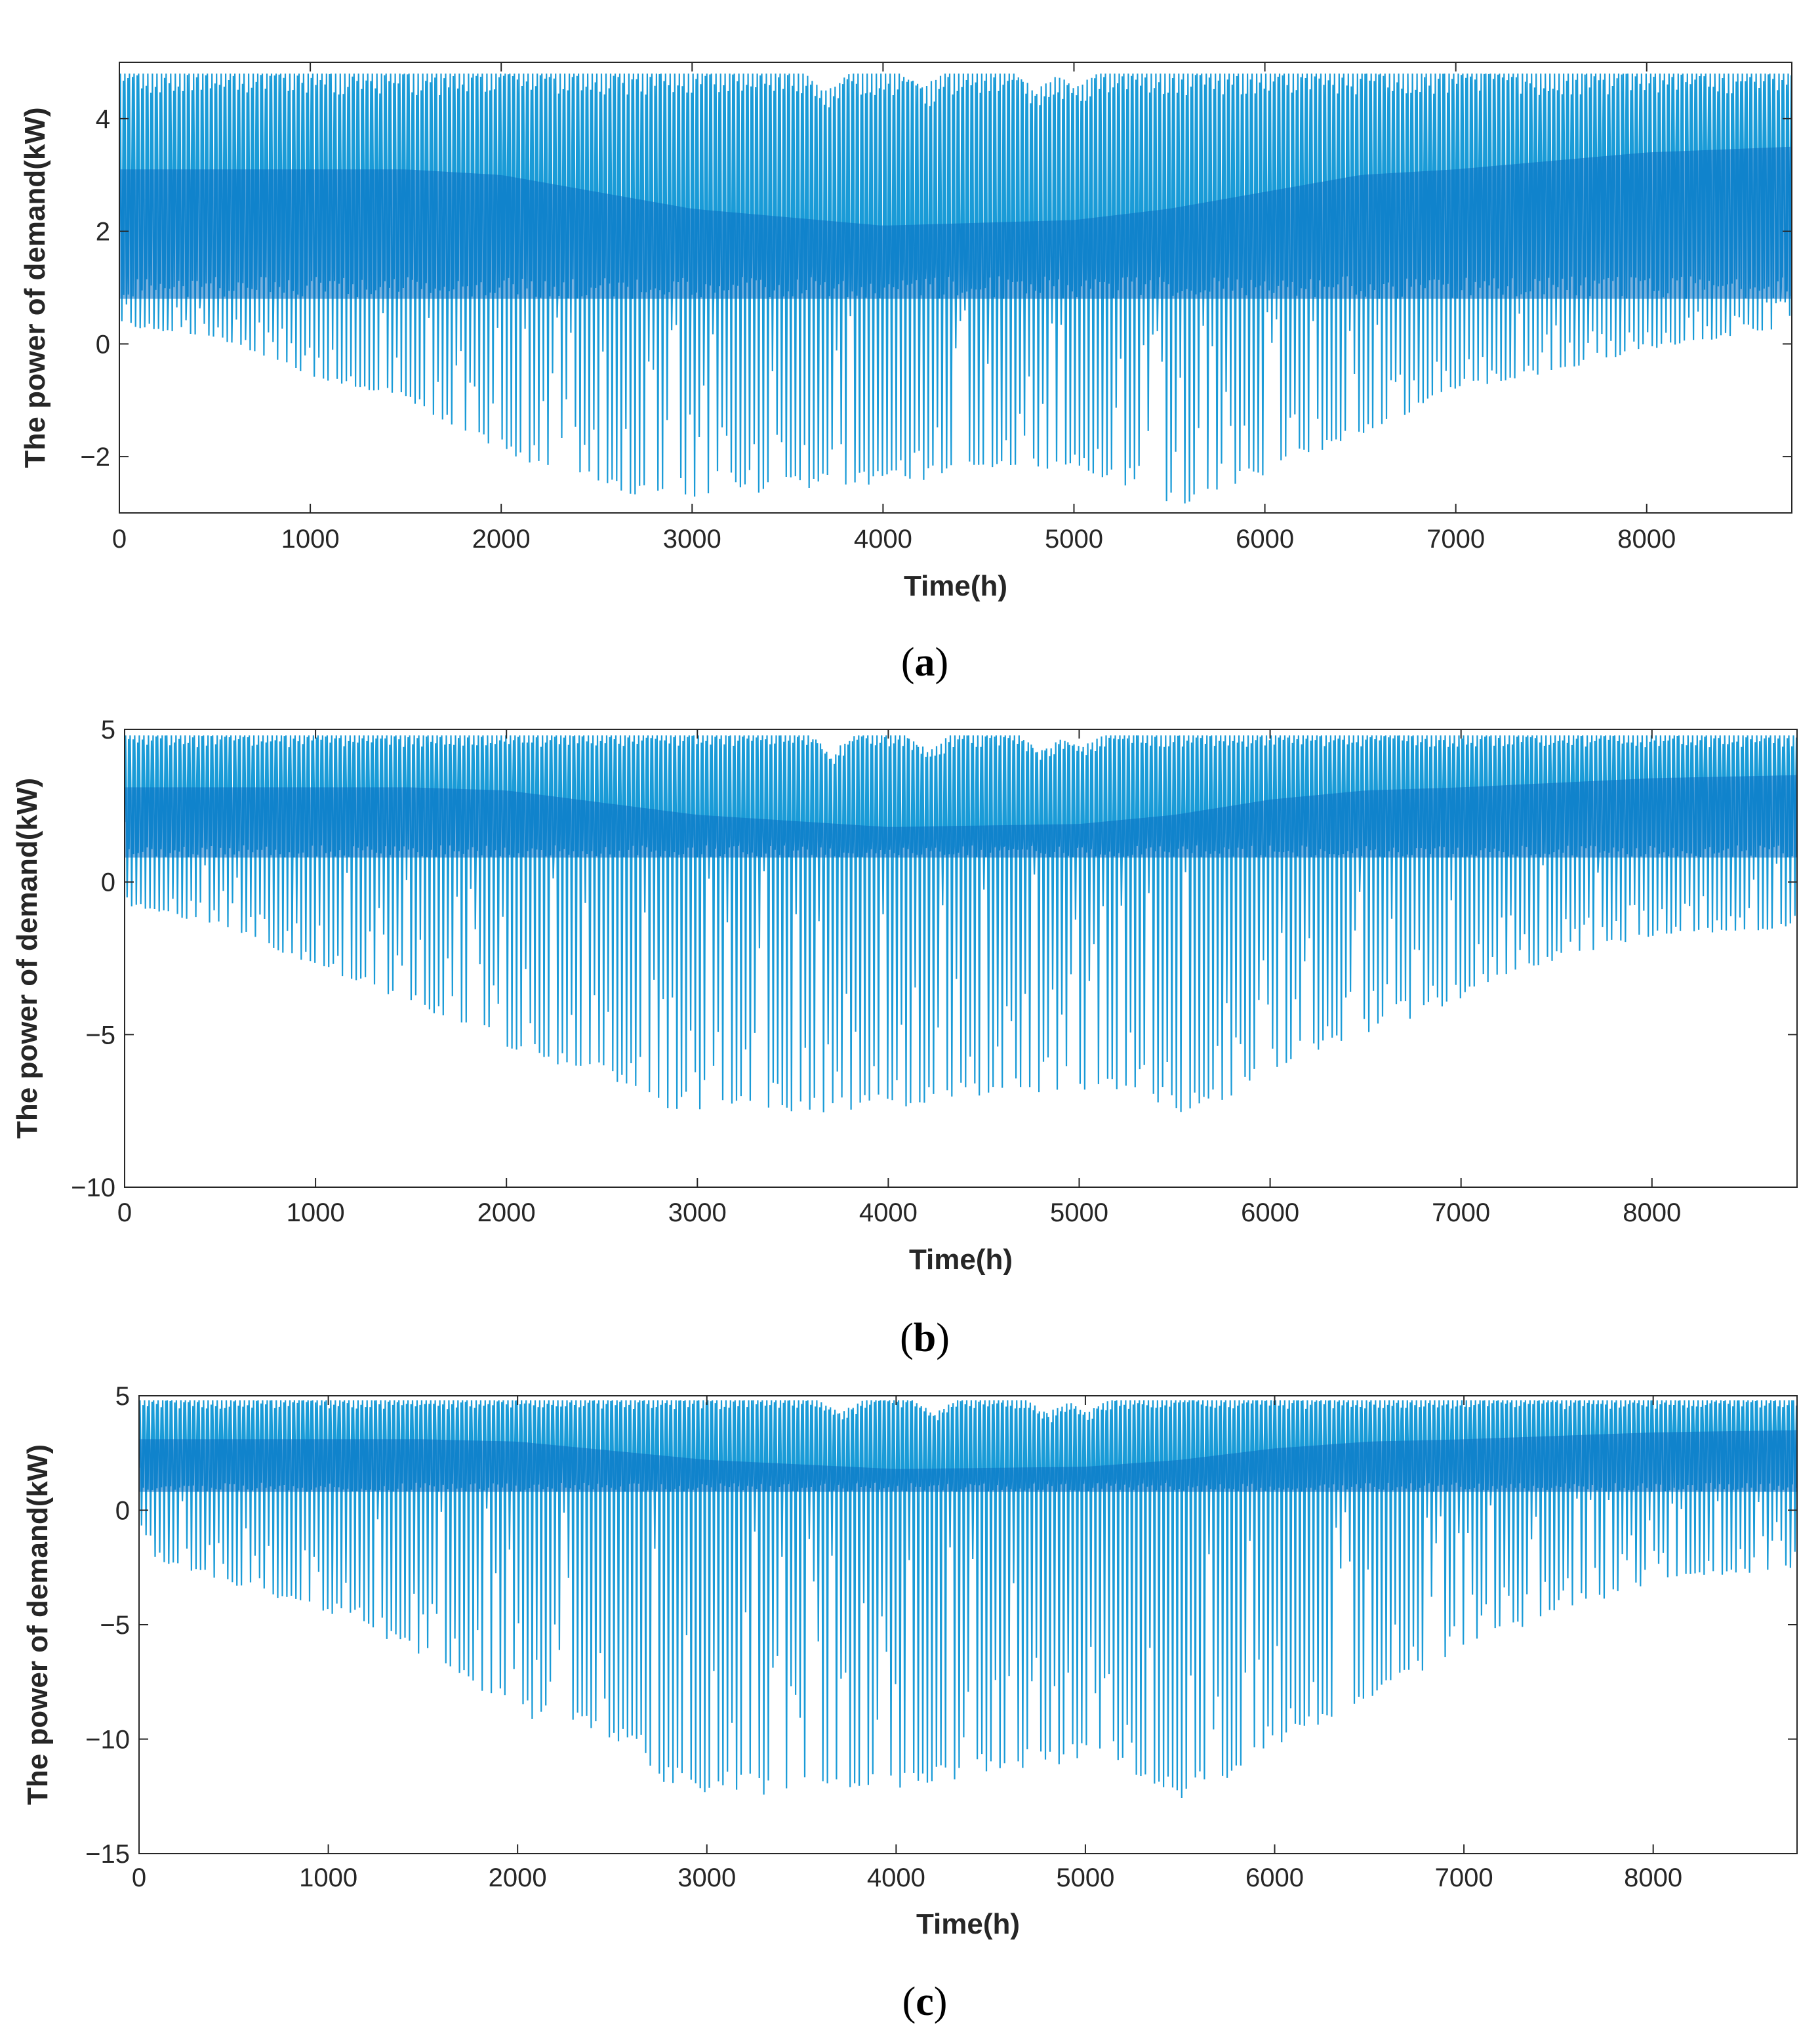  I want to click on y-tick-label: −15, so click(107, 1854).